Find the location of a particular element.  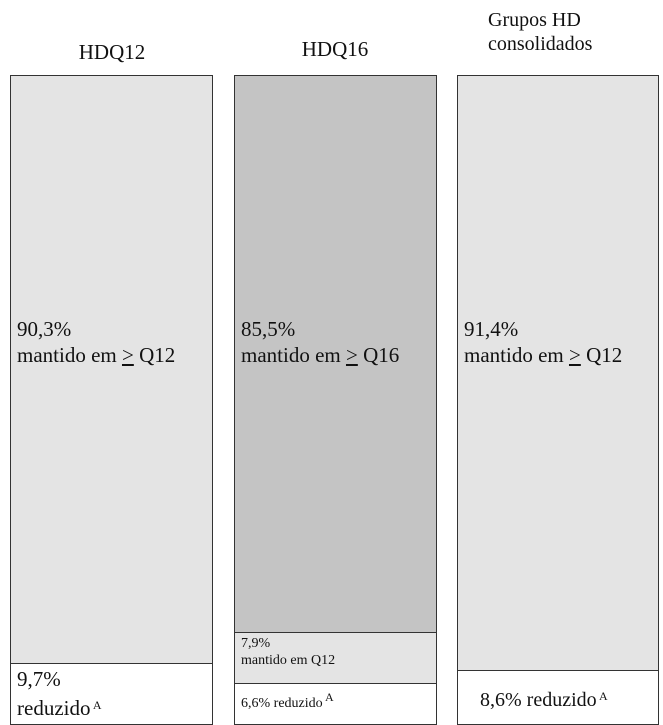

segment-value: 85,5% is located at coordinates (268, 329).